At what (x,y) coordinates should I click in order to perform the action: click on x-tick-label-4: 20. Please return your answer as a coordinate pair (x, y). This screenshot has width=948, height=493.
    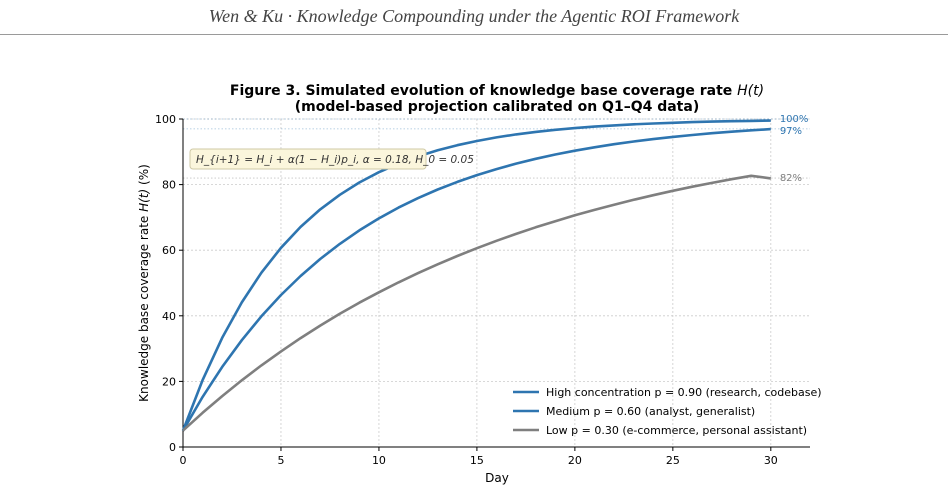
    Looking at the image, I should click on (575, 460).